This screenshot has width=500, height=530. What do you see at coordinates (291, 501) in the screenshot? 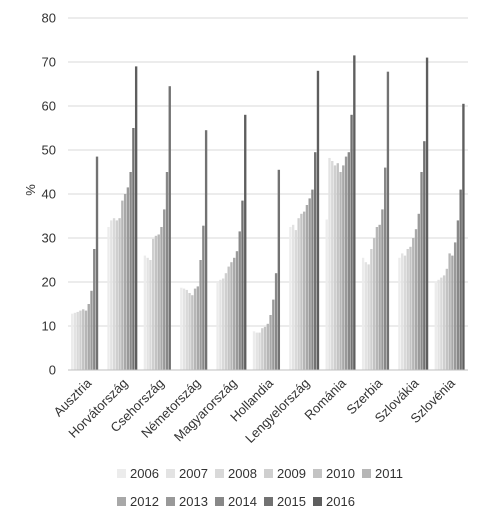
I see `legend-label: 2015` at bounding box center [291, 501].